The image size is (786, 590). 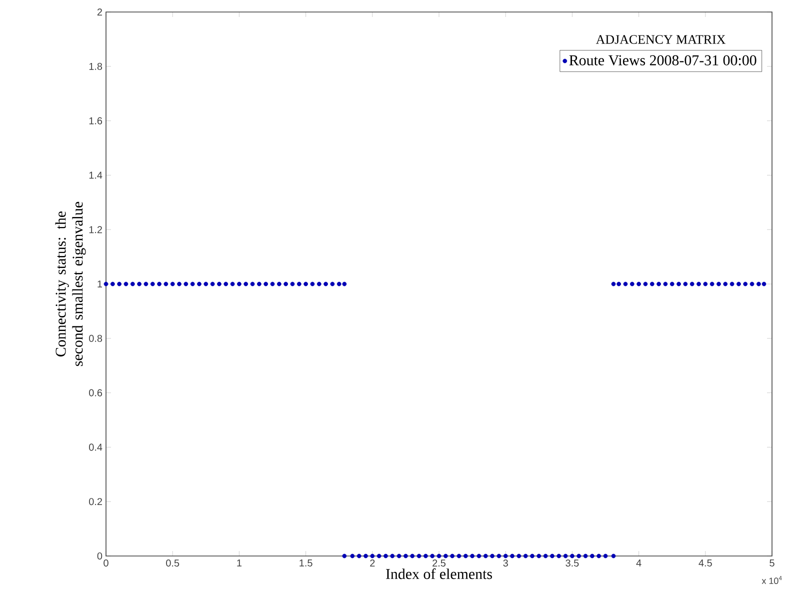 What do you see at coordinates (505, 563) in the screenshot?
I see `x-tick-label: 3` at bounding box center [505, 563].